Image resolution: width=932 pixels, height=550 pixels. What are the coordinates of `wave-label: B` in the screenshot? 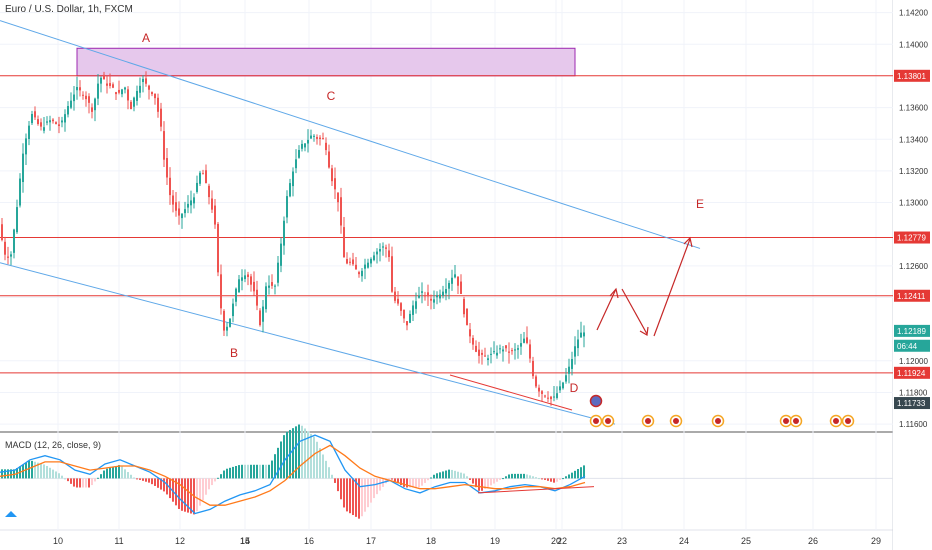 It's located at (234, 353).